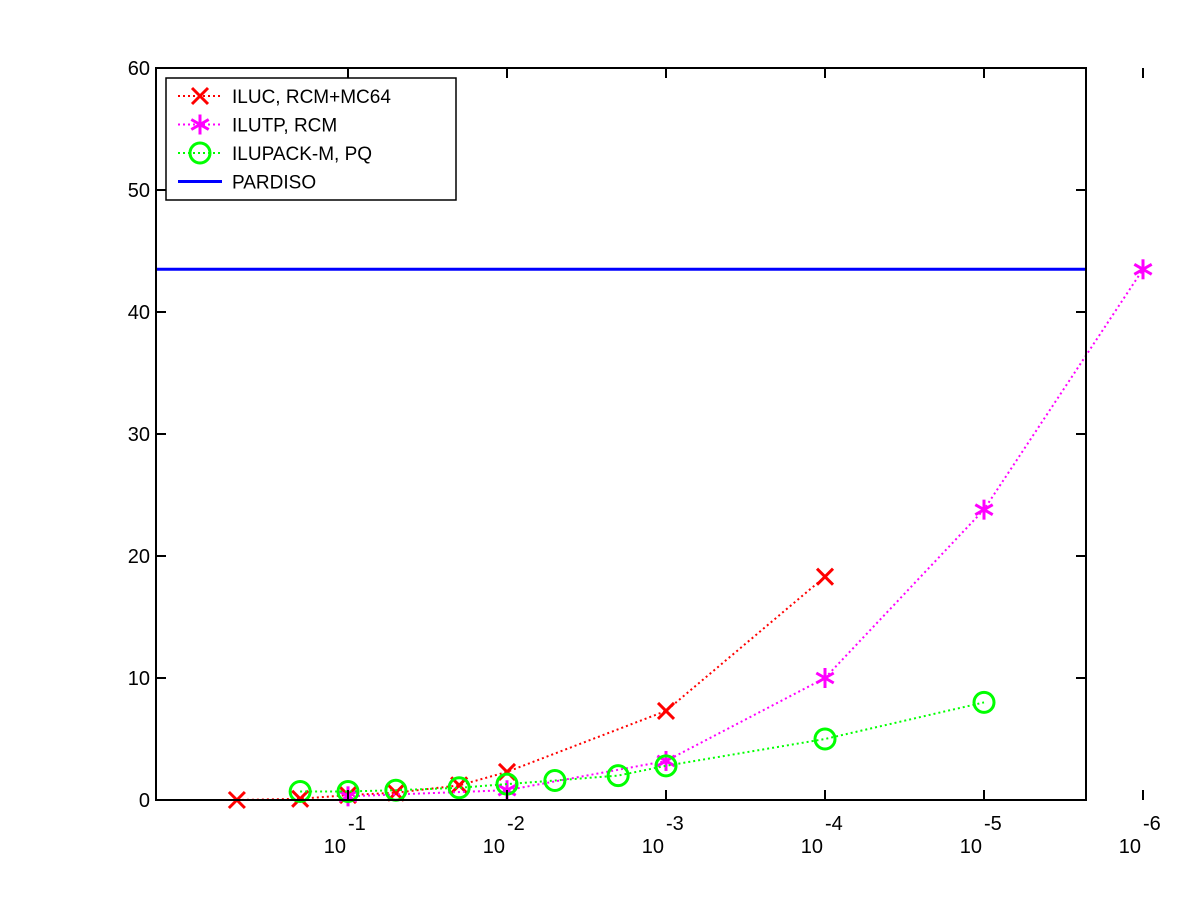 This screenshot has height=900, width=1200. I want to click on series-1-point-8-stroke-b, so click(825, 576).